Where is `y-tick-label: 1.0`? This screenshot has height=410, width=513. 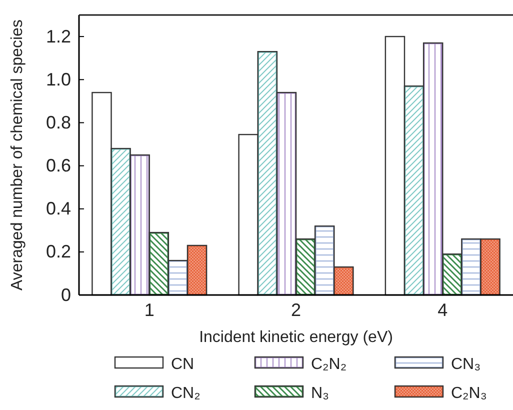
y-tick-label: 1.0 is located at coordinates (58, 79).